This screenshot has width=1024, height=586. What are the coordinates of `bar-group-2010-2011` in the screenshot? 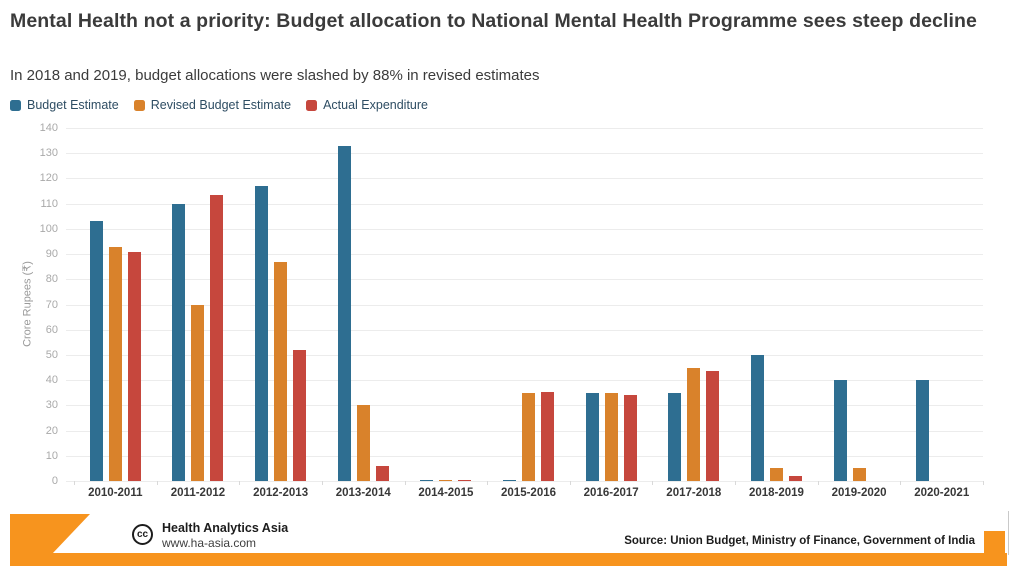 It's located at (115, 304).